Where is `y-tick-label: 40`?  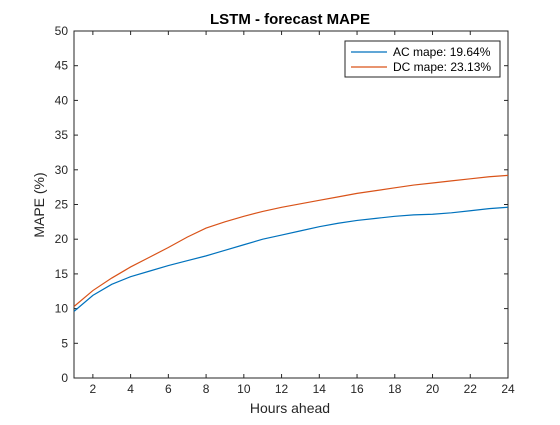 y-tick-label: 40 is located at coordinates (62, 100).